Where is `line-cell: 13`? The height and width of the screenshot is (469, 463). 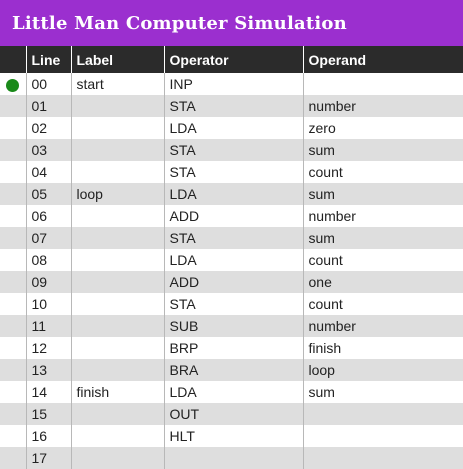 line-cell: 13 is located at coordinates (48, 370).